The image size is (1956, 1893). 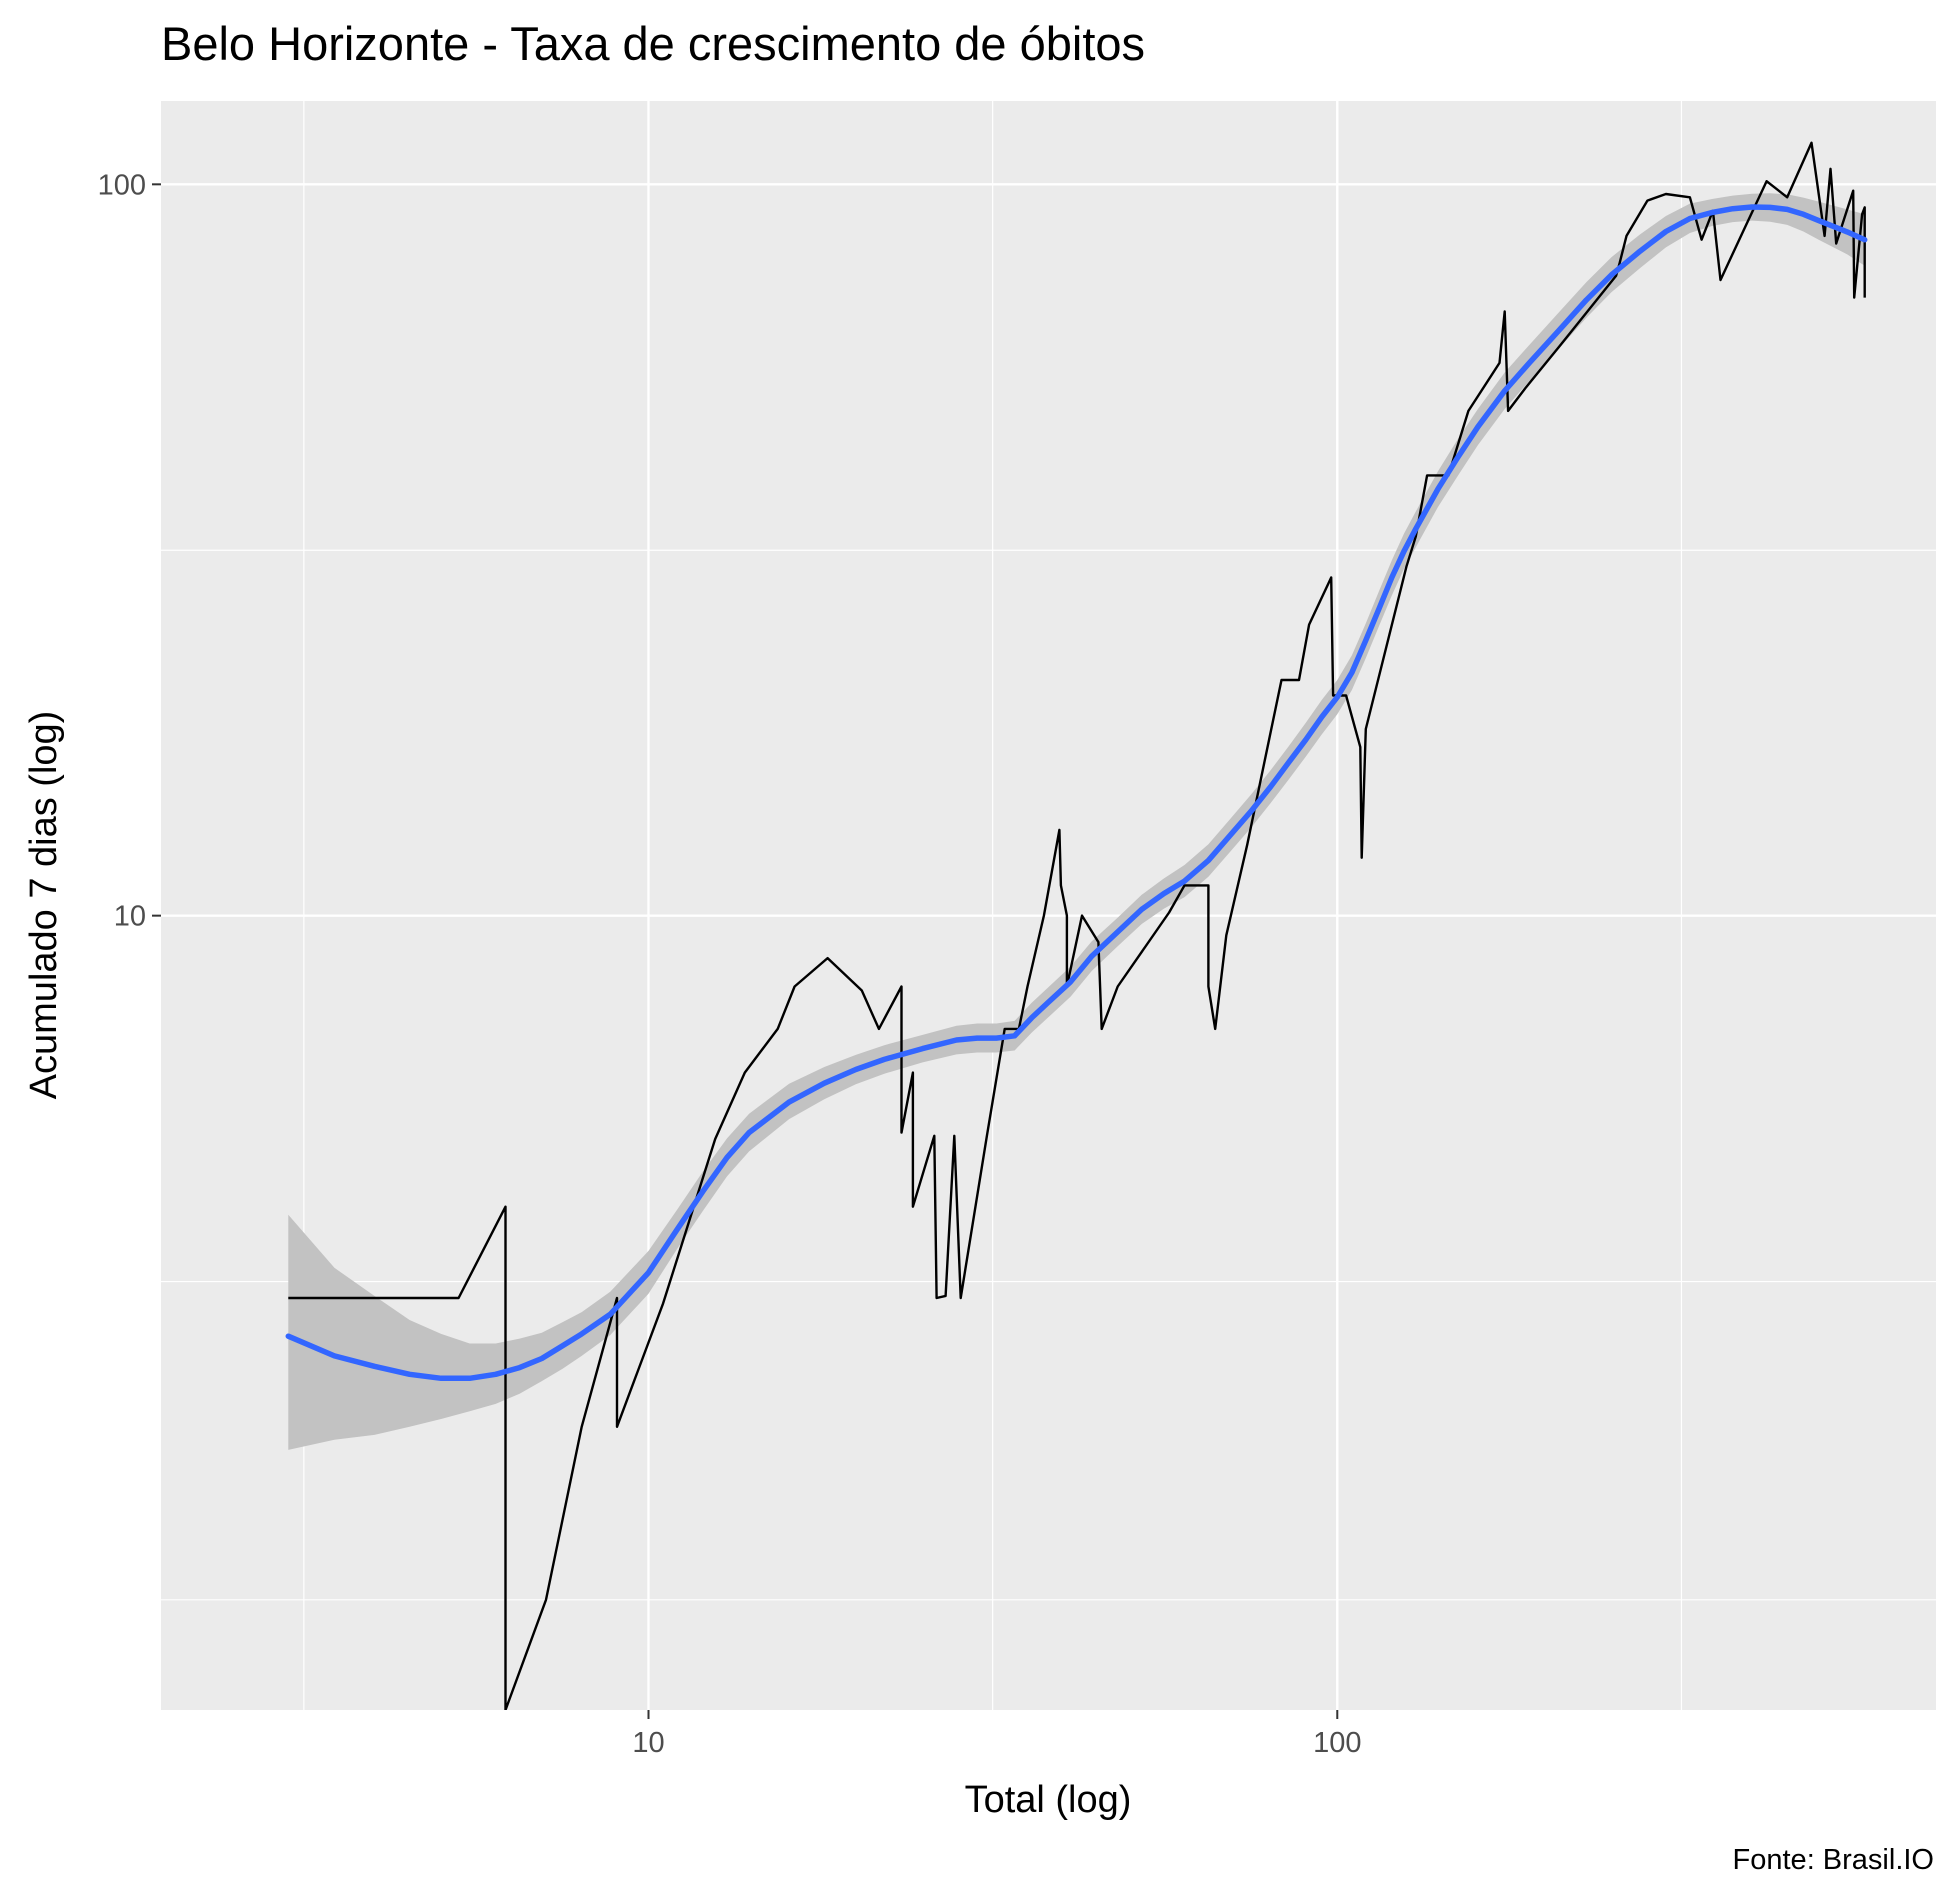 I want to click on y-axis: 10 100, so click(x=129, y=551).